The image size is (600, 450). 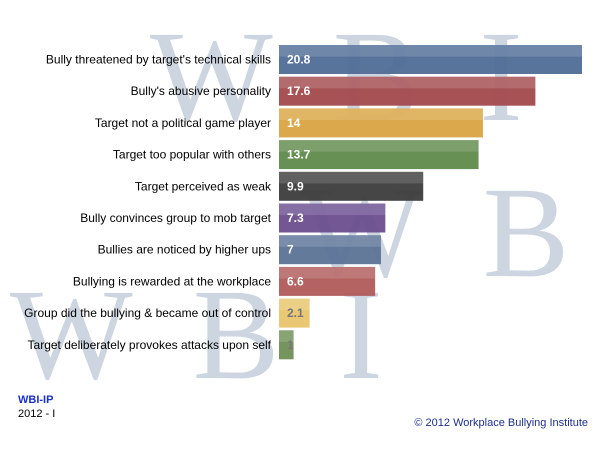 What do you see at coordinates (290, 345) in the screenshot?
I see `value-label: 1` at bounding box center [290, 345].